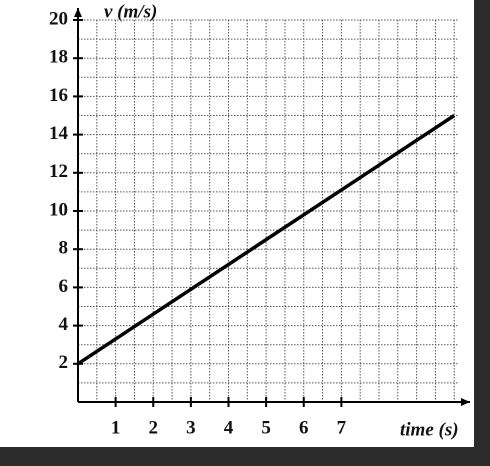 The width and height of the screenshot is (490, 466). I want to click on x-tick-label: 4, so click(229, 427).